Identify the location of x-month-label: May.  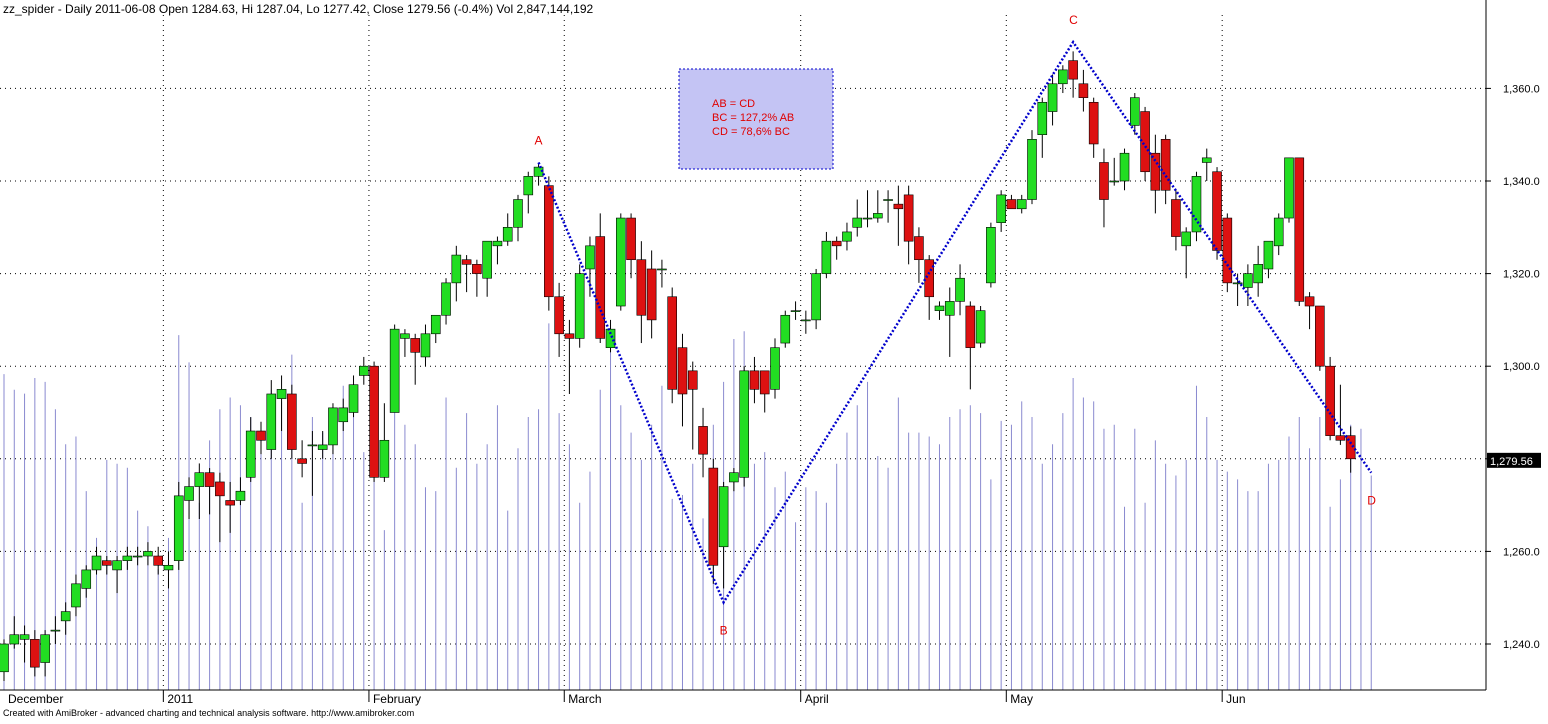
(1021, 699).